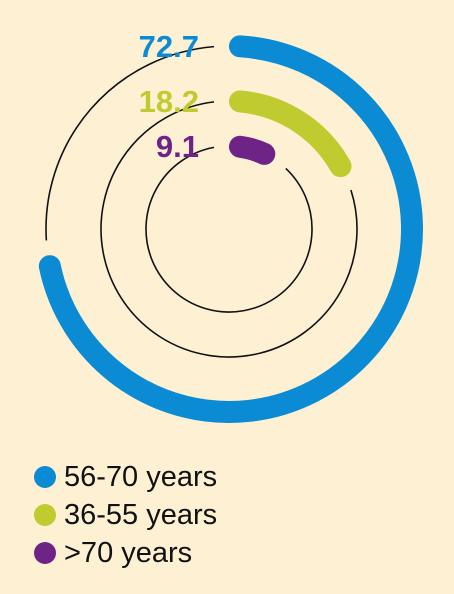 The height and width of the screenshot is (594, 454). I want to click on value-label-36-55: 18.2, so click(169, 101).